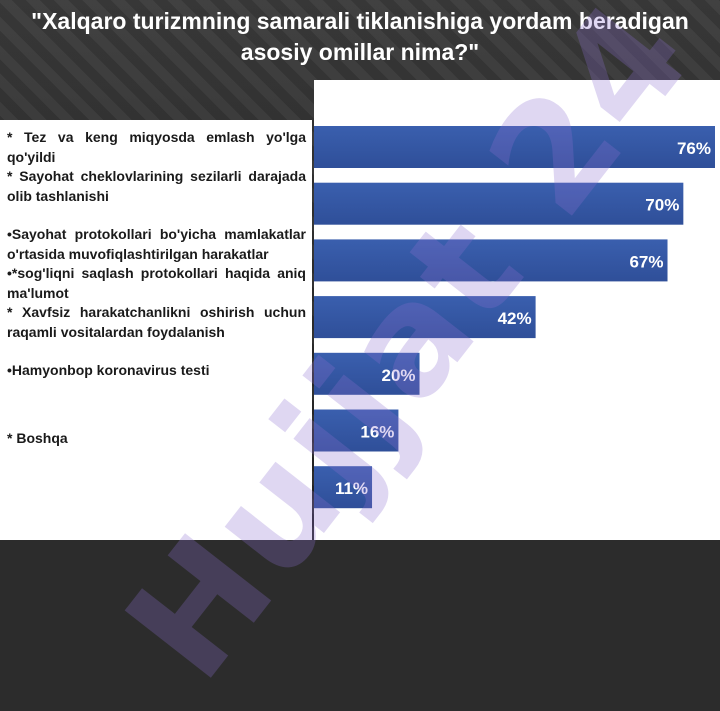 The height and width of the screenshot is (711, 720). What do you see at coordinates (646, 261) in the screenshot?
I see `bar-label-2: 67%` at bounding box center [646, 261].